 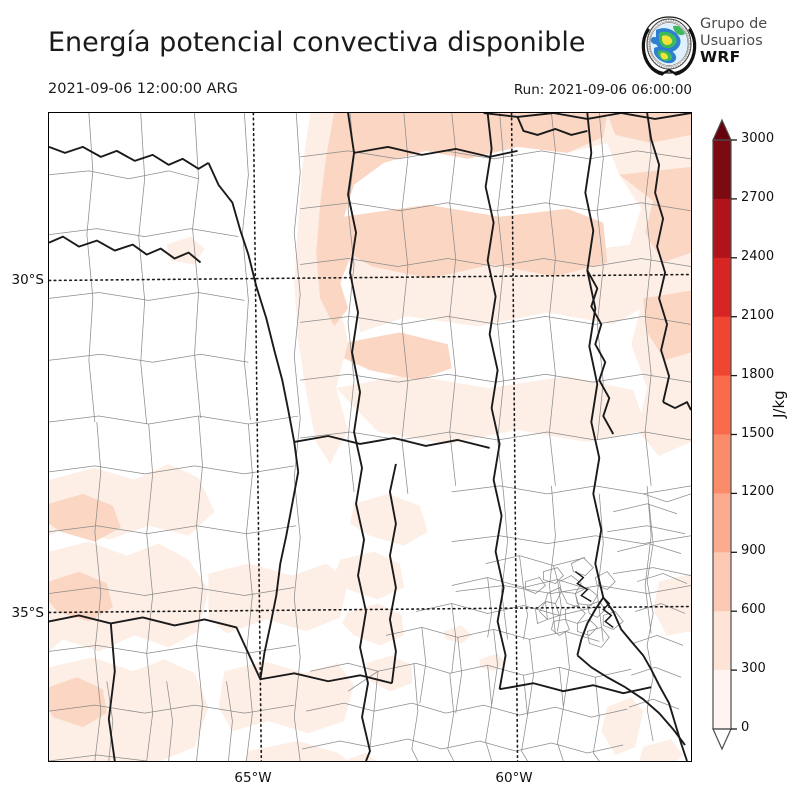 What do you see at coordinates (317, 42) in the screenshot?
I see `page-title: Energía potencial convectiva disponible` at bounding box center [317, 42].